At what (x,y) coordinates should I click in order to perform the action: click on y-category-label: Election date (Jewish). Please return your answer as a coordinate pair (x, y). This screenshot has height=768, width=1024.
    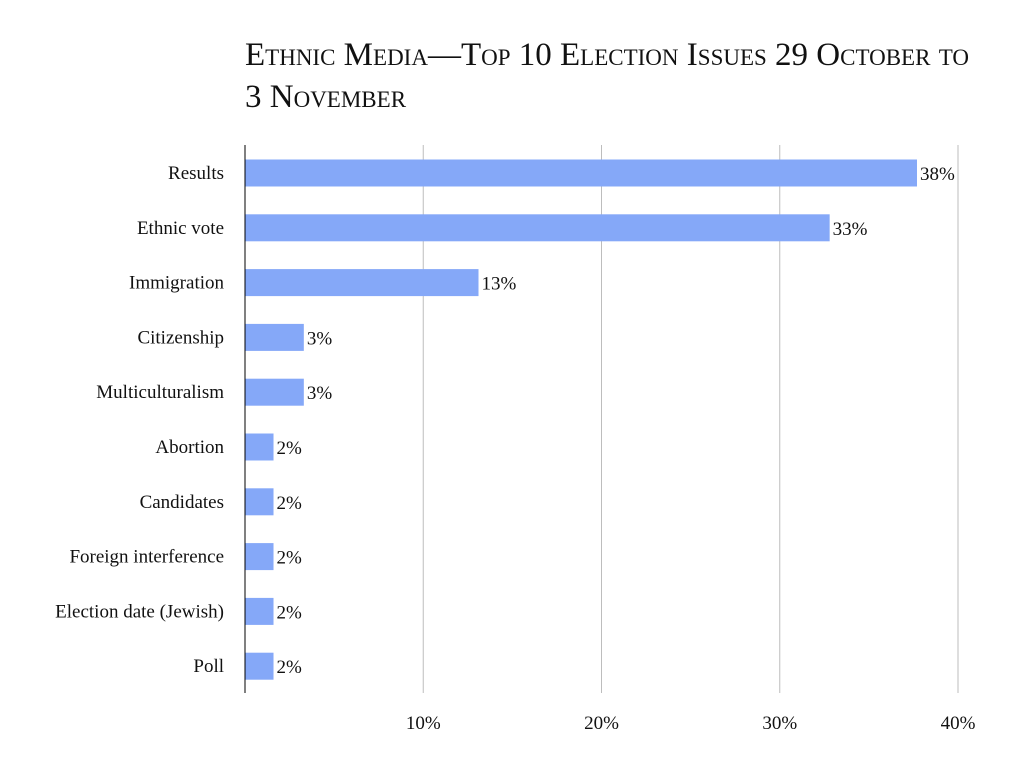
    Looking at the image, I should click on (139, 611).